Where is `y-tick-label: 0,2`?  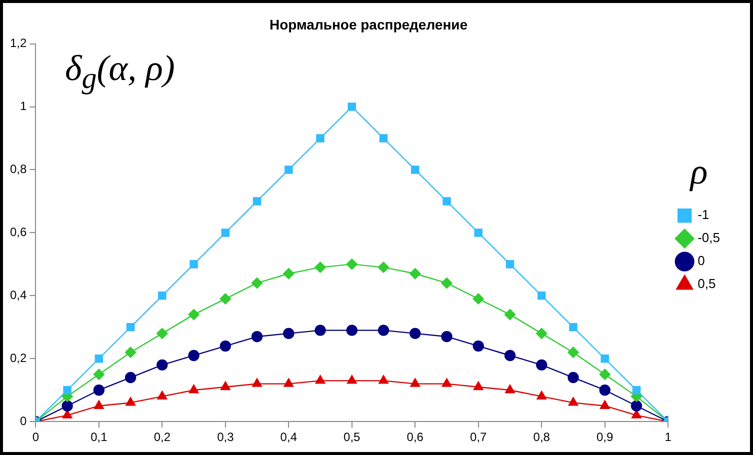
y-tick-label: 0,2 is located at coordinates (18, 357).